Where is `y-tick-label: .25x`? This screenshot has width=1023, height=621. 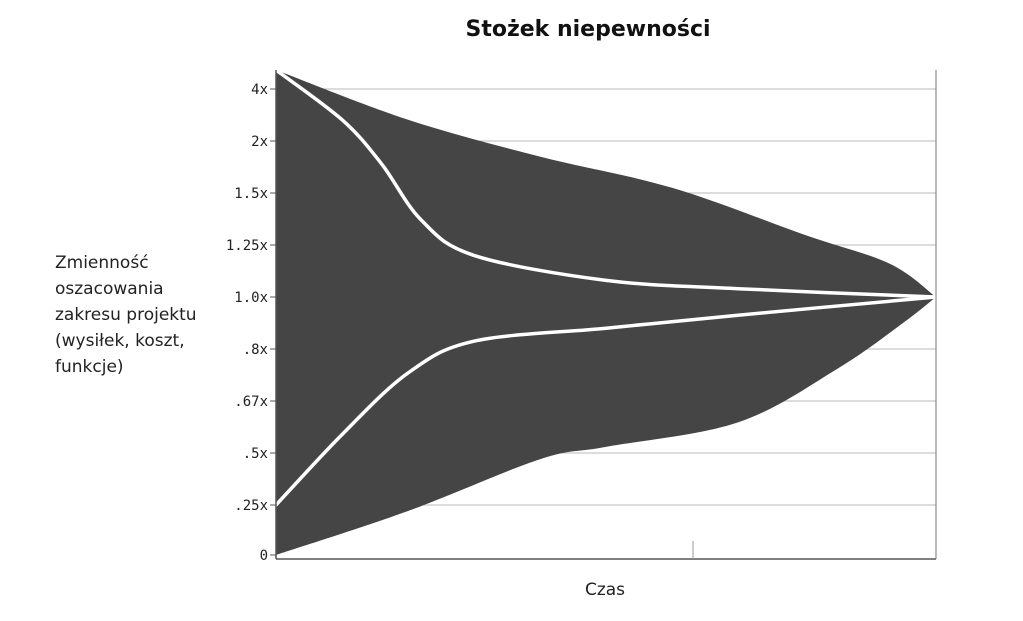
y-tick-label: .25x is located at coordinates (251, 506).